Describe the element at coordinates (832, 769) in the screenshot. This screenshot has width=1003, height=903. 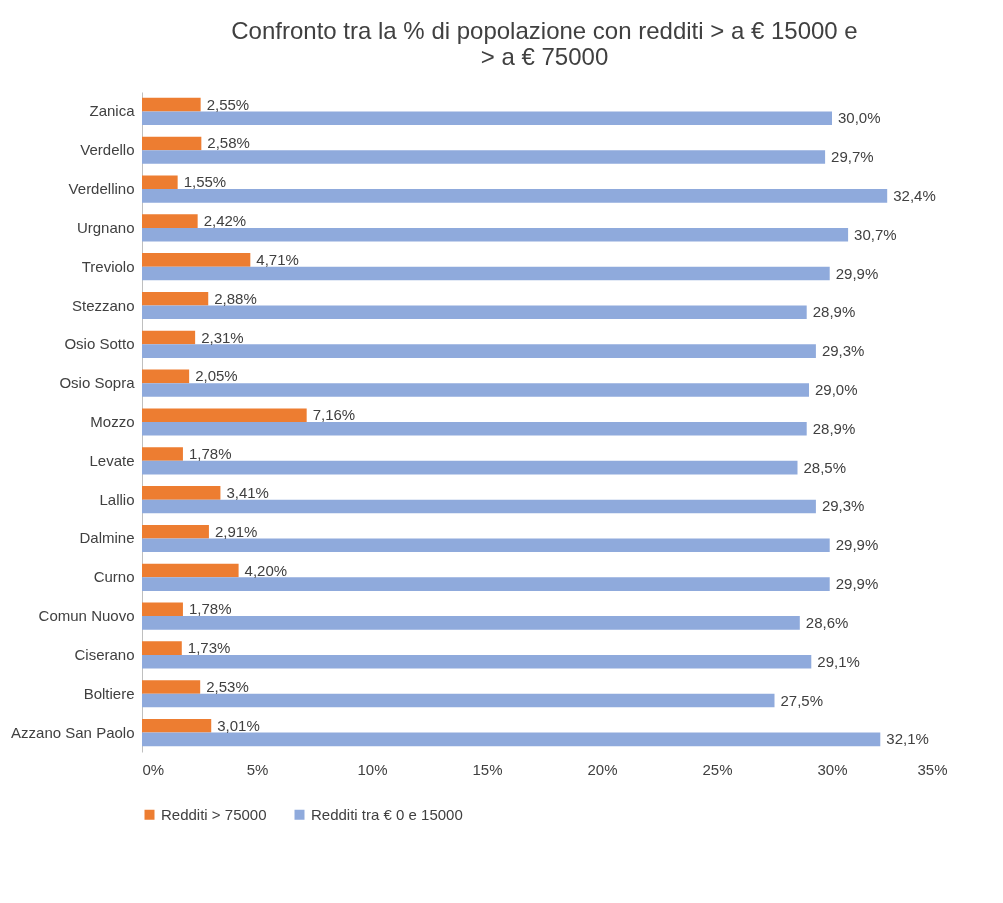
I see `x-tick-label: 30%` at that location.